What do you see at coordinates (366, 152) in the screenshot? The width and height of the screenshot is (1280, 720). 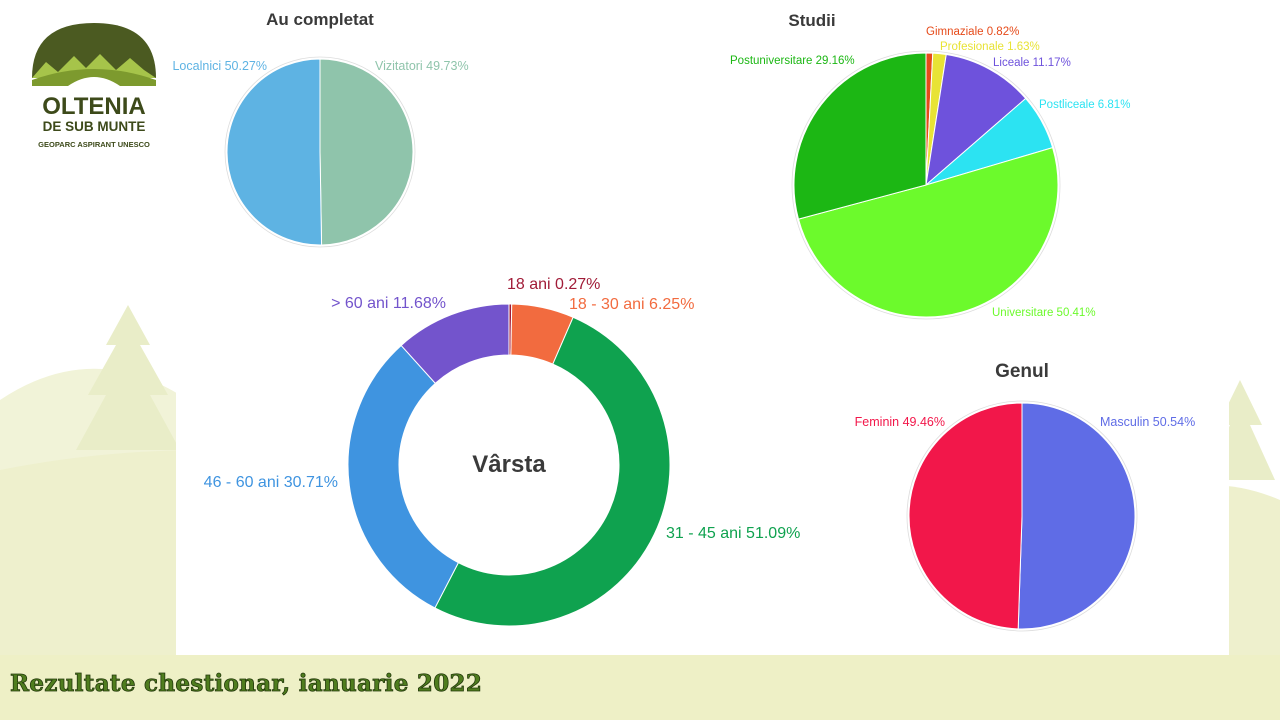 I see `slice-vizitatori` at bounding box center [366, 152].